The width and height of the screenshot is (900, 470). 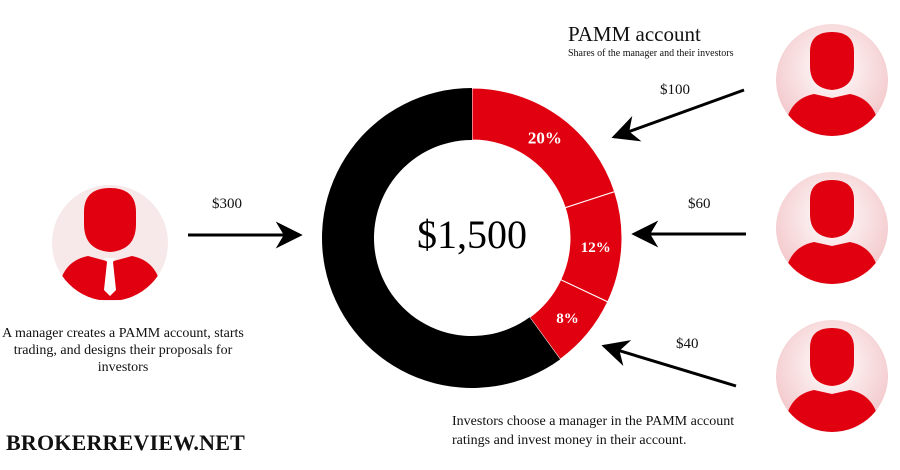 I want to click on manager-amount: $300, so click(x=227, y=204).